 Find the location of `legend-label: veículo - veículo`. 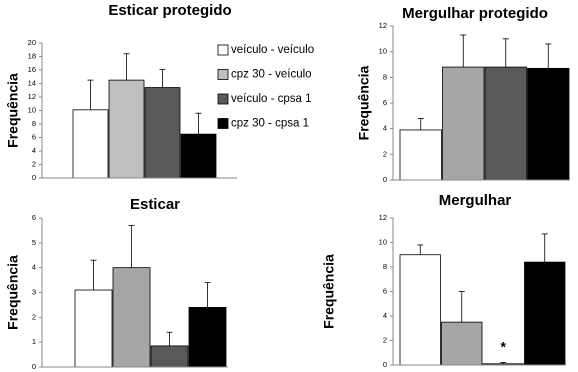

legend-label: veículo - veículo is located at coordinates (272, 50).